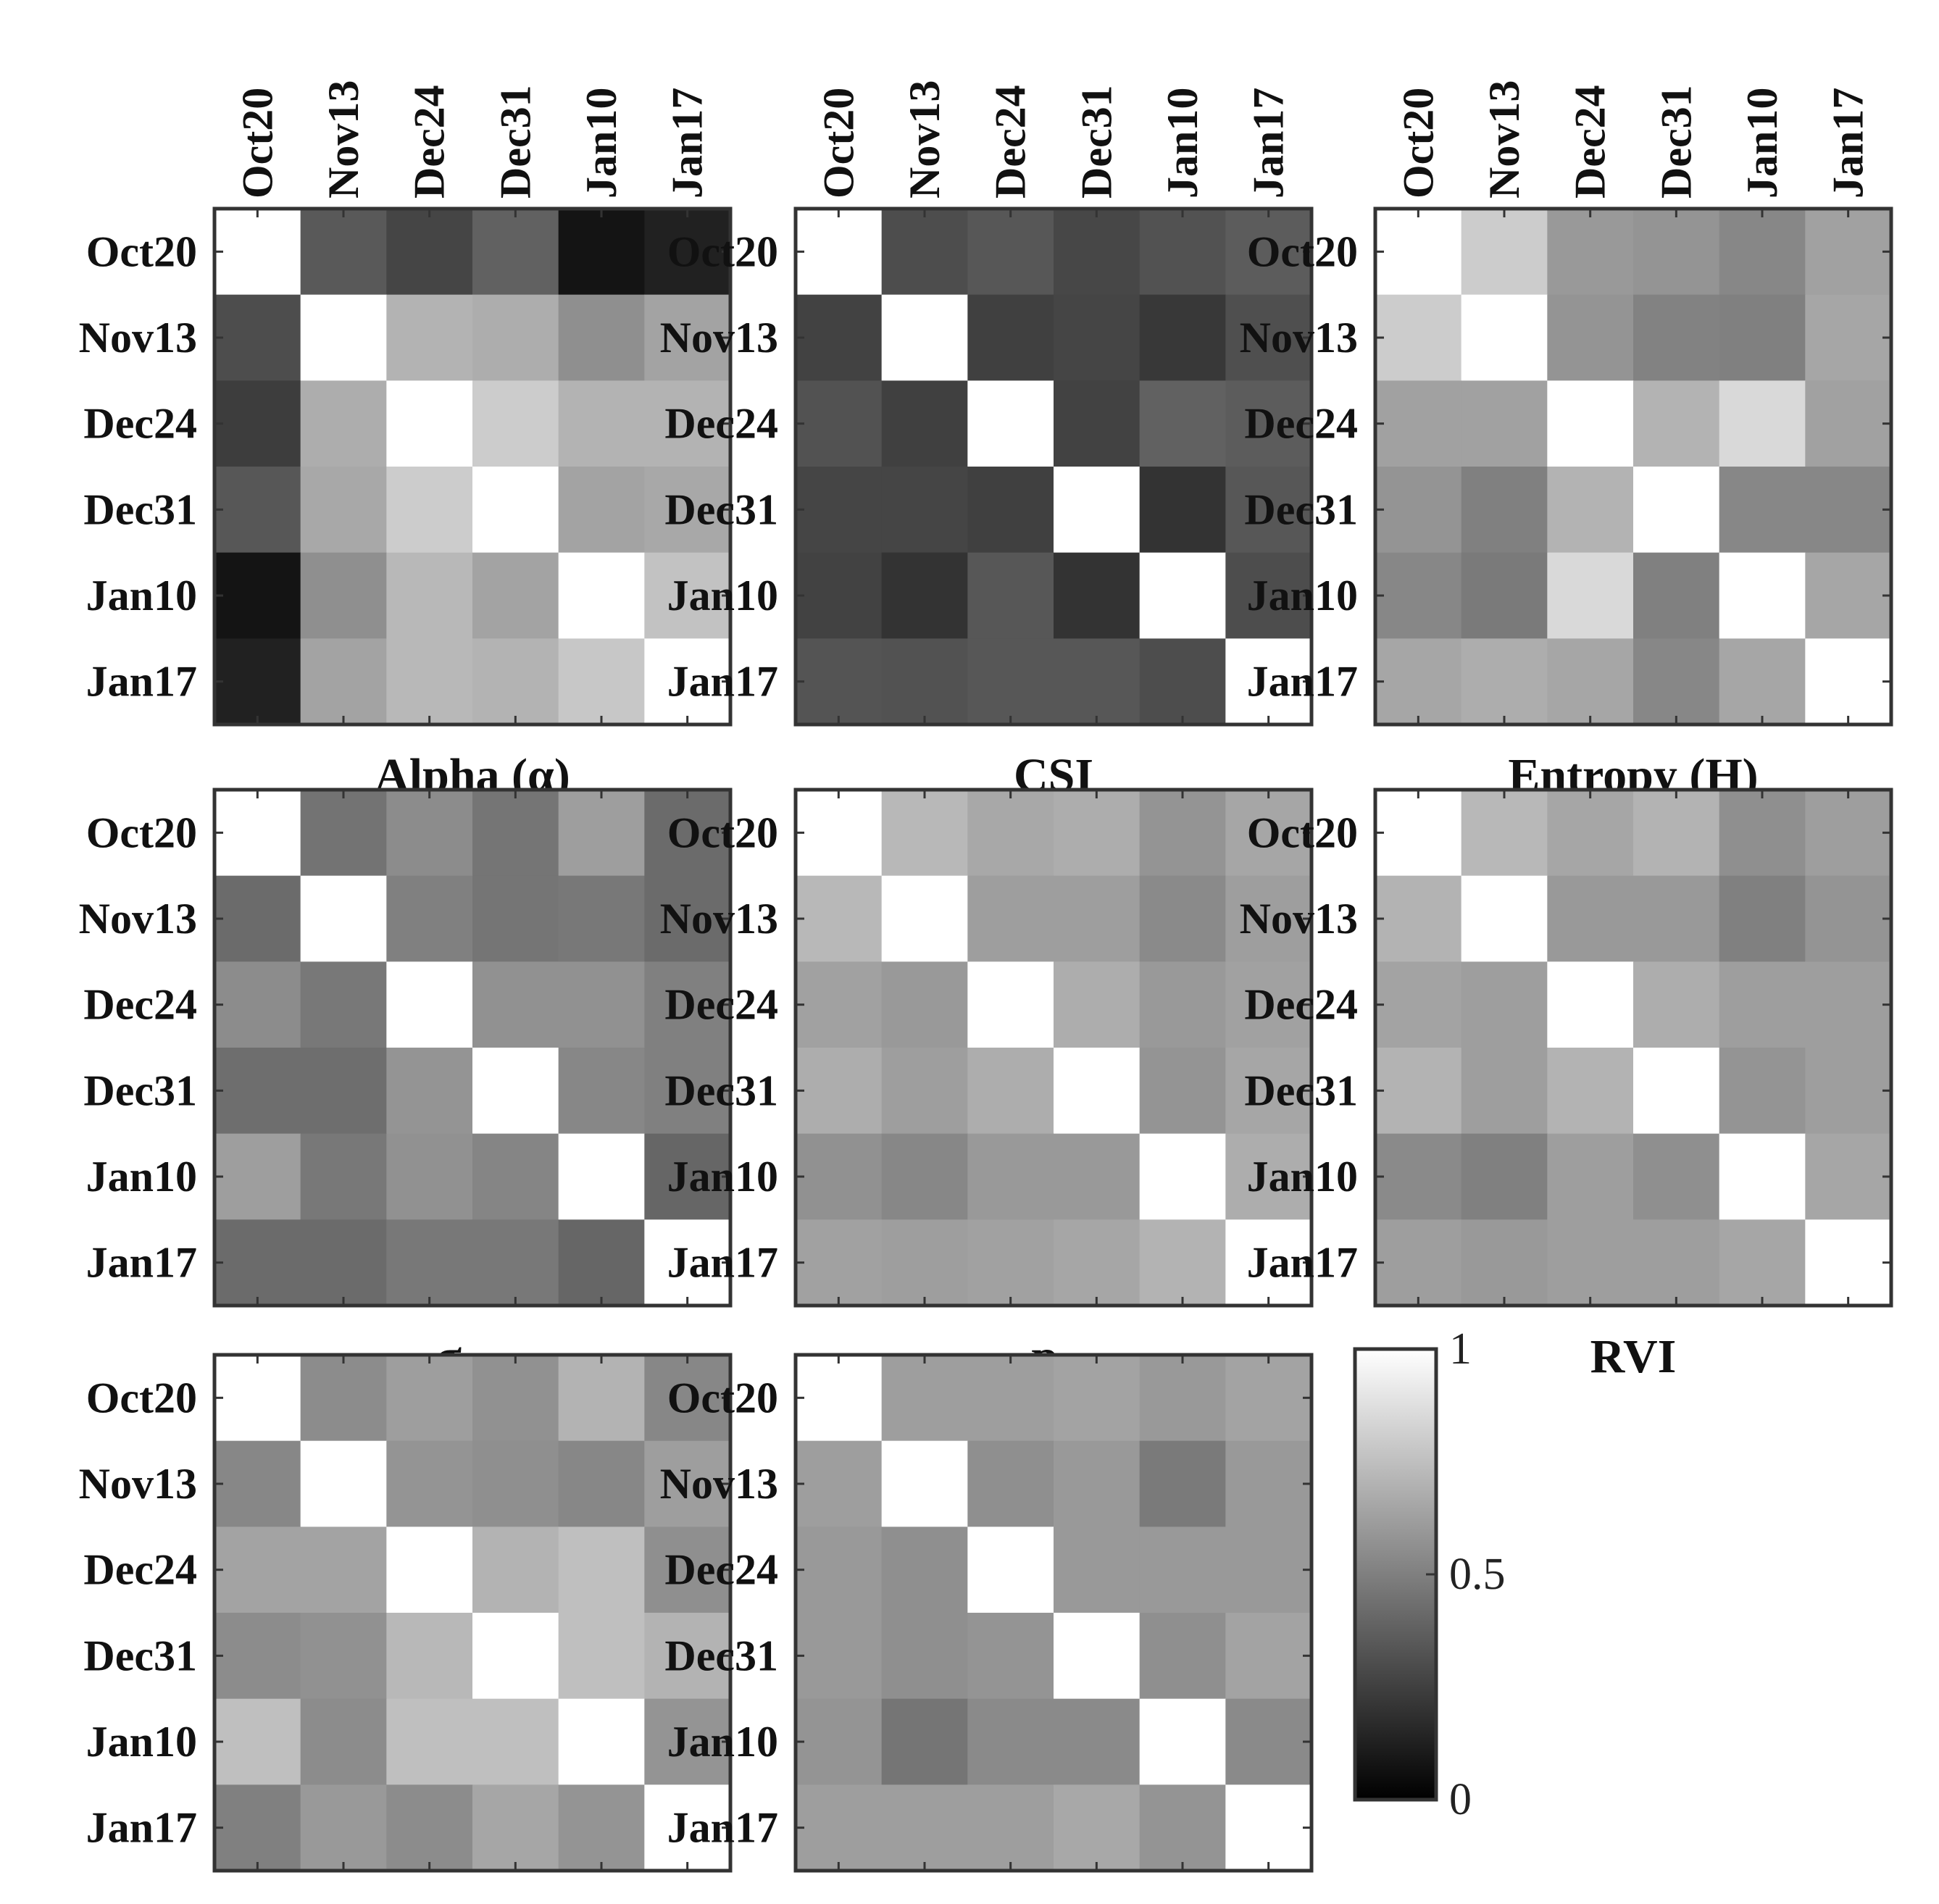 The height and width of the screenshot is (1904, 1939). Describe the element at coordinates (1590, 142) in the screenshot. I see `x-tick-label: Dec24` at that location.